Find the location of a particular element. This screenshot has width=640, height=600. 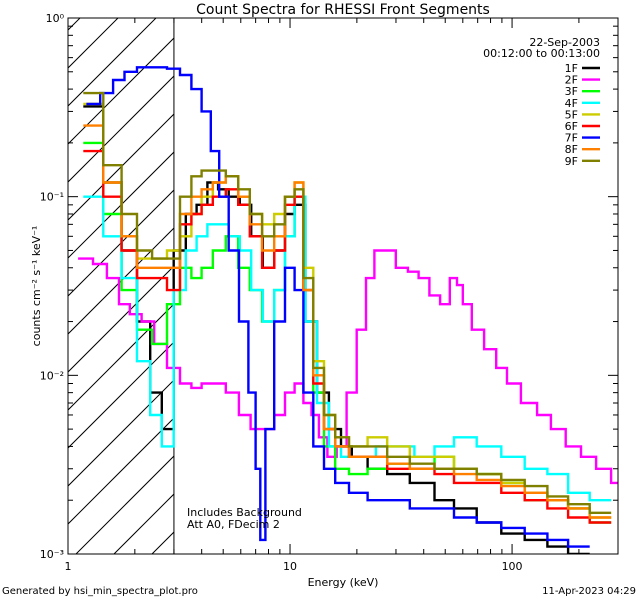

x-tick-label: 100 is located at coordinates (512, 566).